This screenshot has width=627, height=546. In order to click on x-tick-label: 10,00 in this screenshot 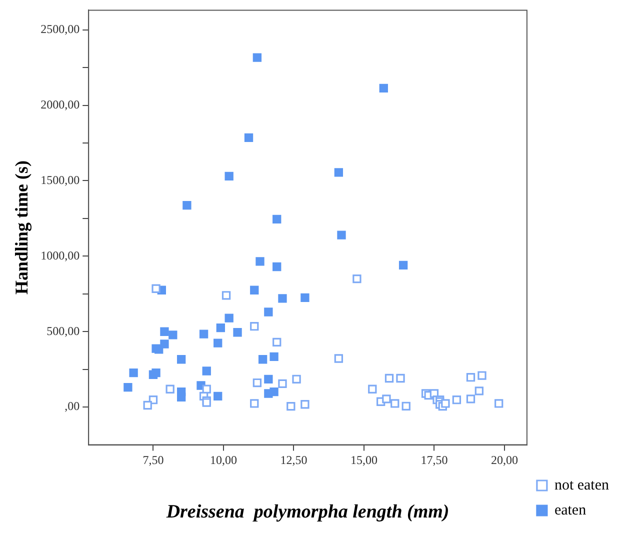, I will do `click(223, 460)`.